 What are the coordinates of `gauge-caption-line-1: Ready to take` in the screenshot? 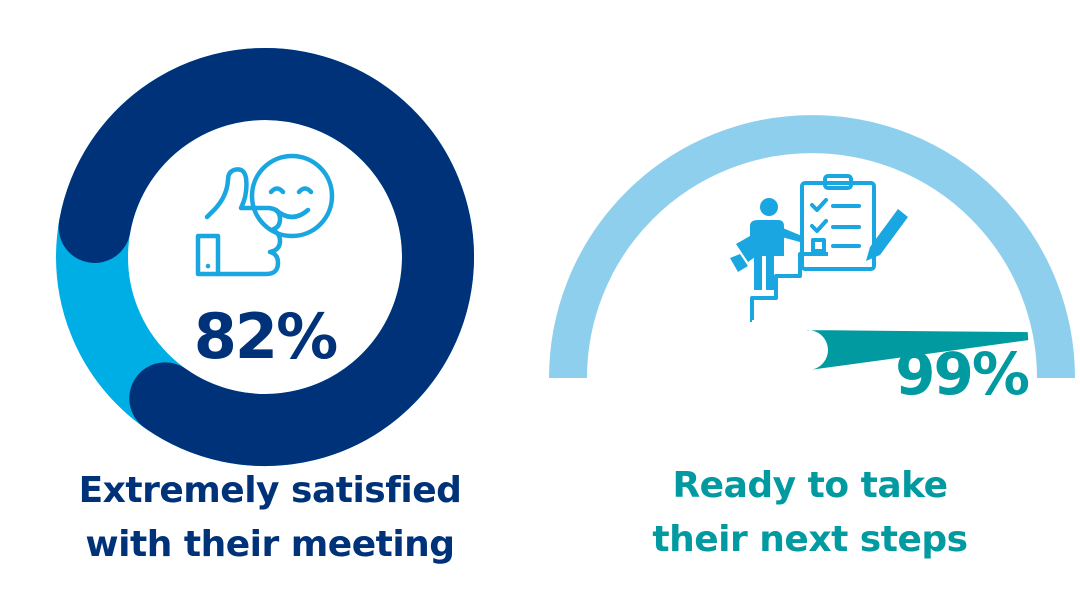 It's located at (810, 485).